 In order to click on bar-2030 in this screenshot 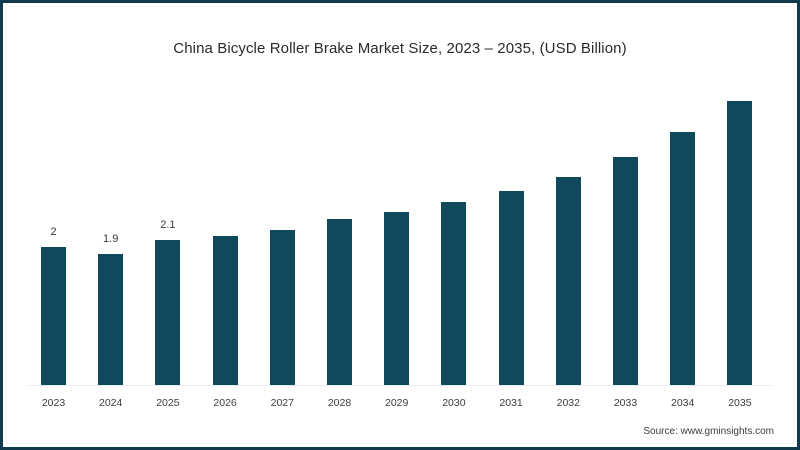, I will do `click(454, 233)`.